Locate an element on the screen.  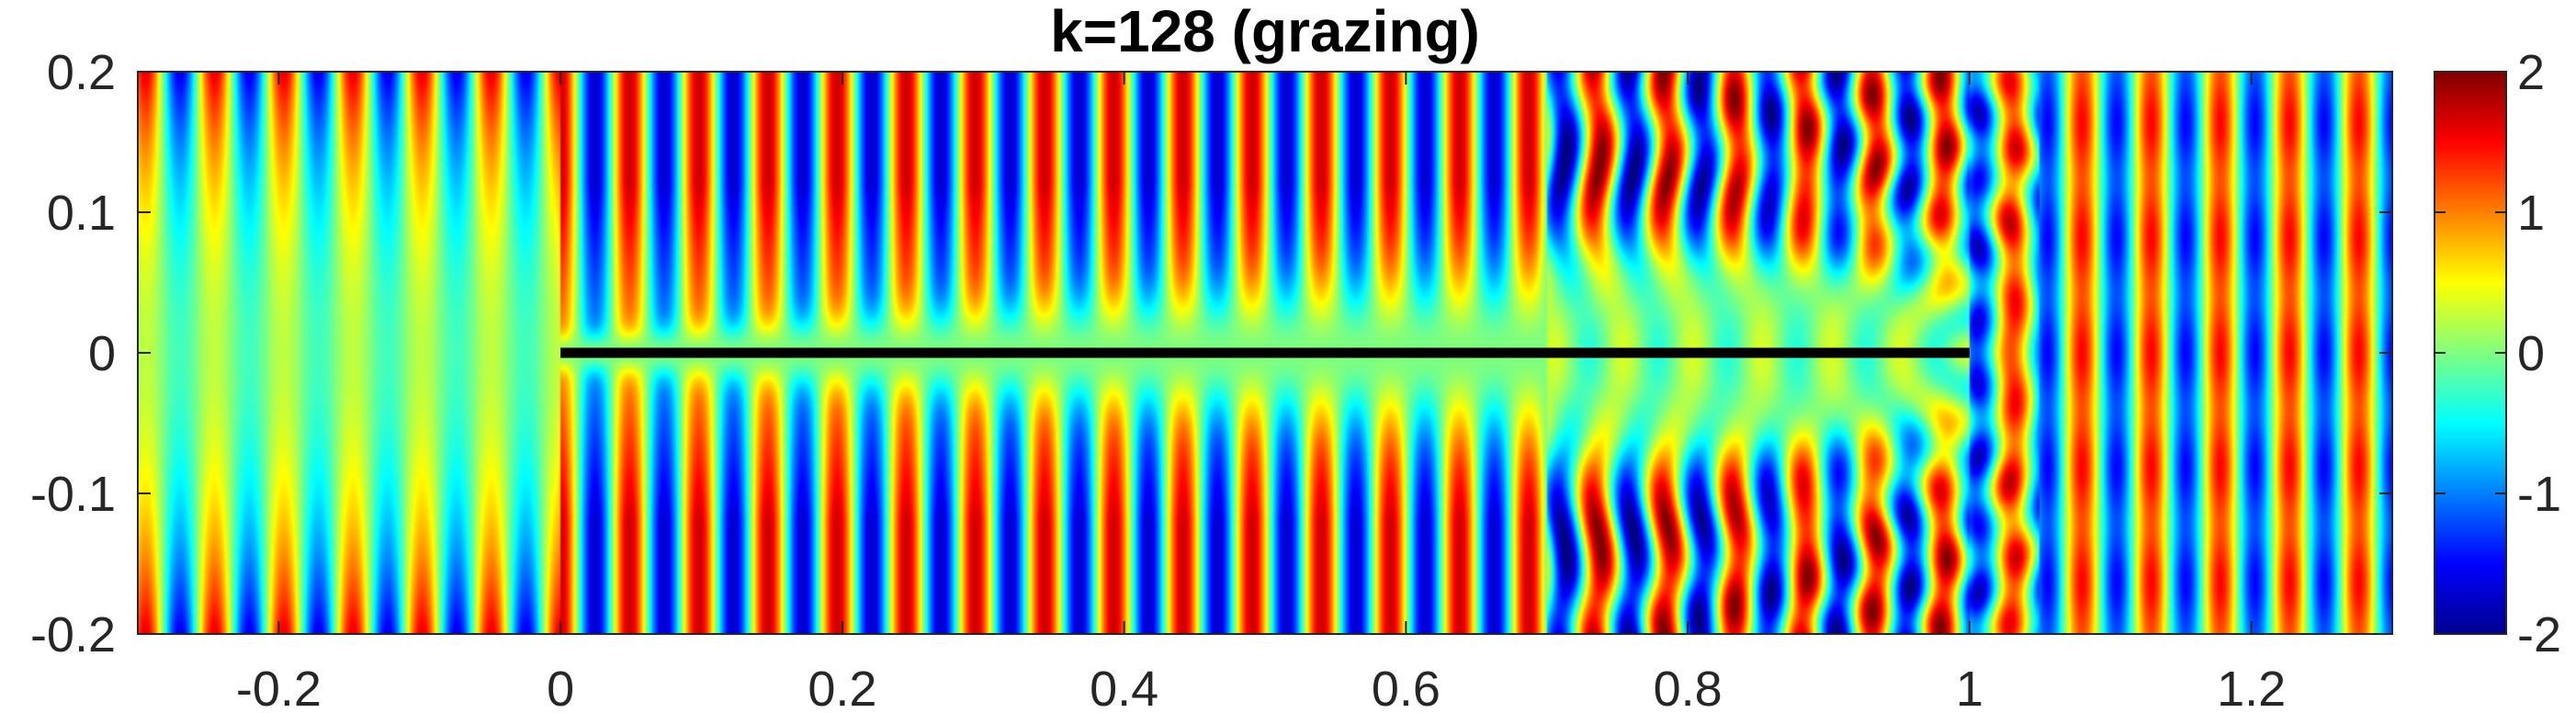
x-tick-label: 0 is located at coordinates (560, 687).